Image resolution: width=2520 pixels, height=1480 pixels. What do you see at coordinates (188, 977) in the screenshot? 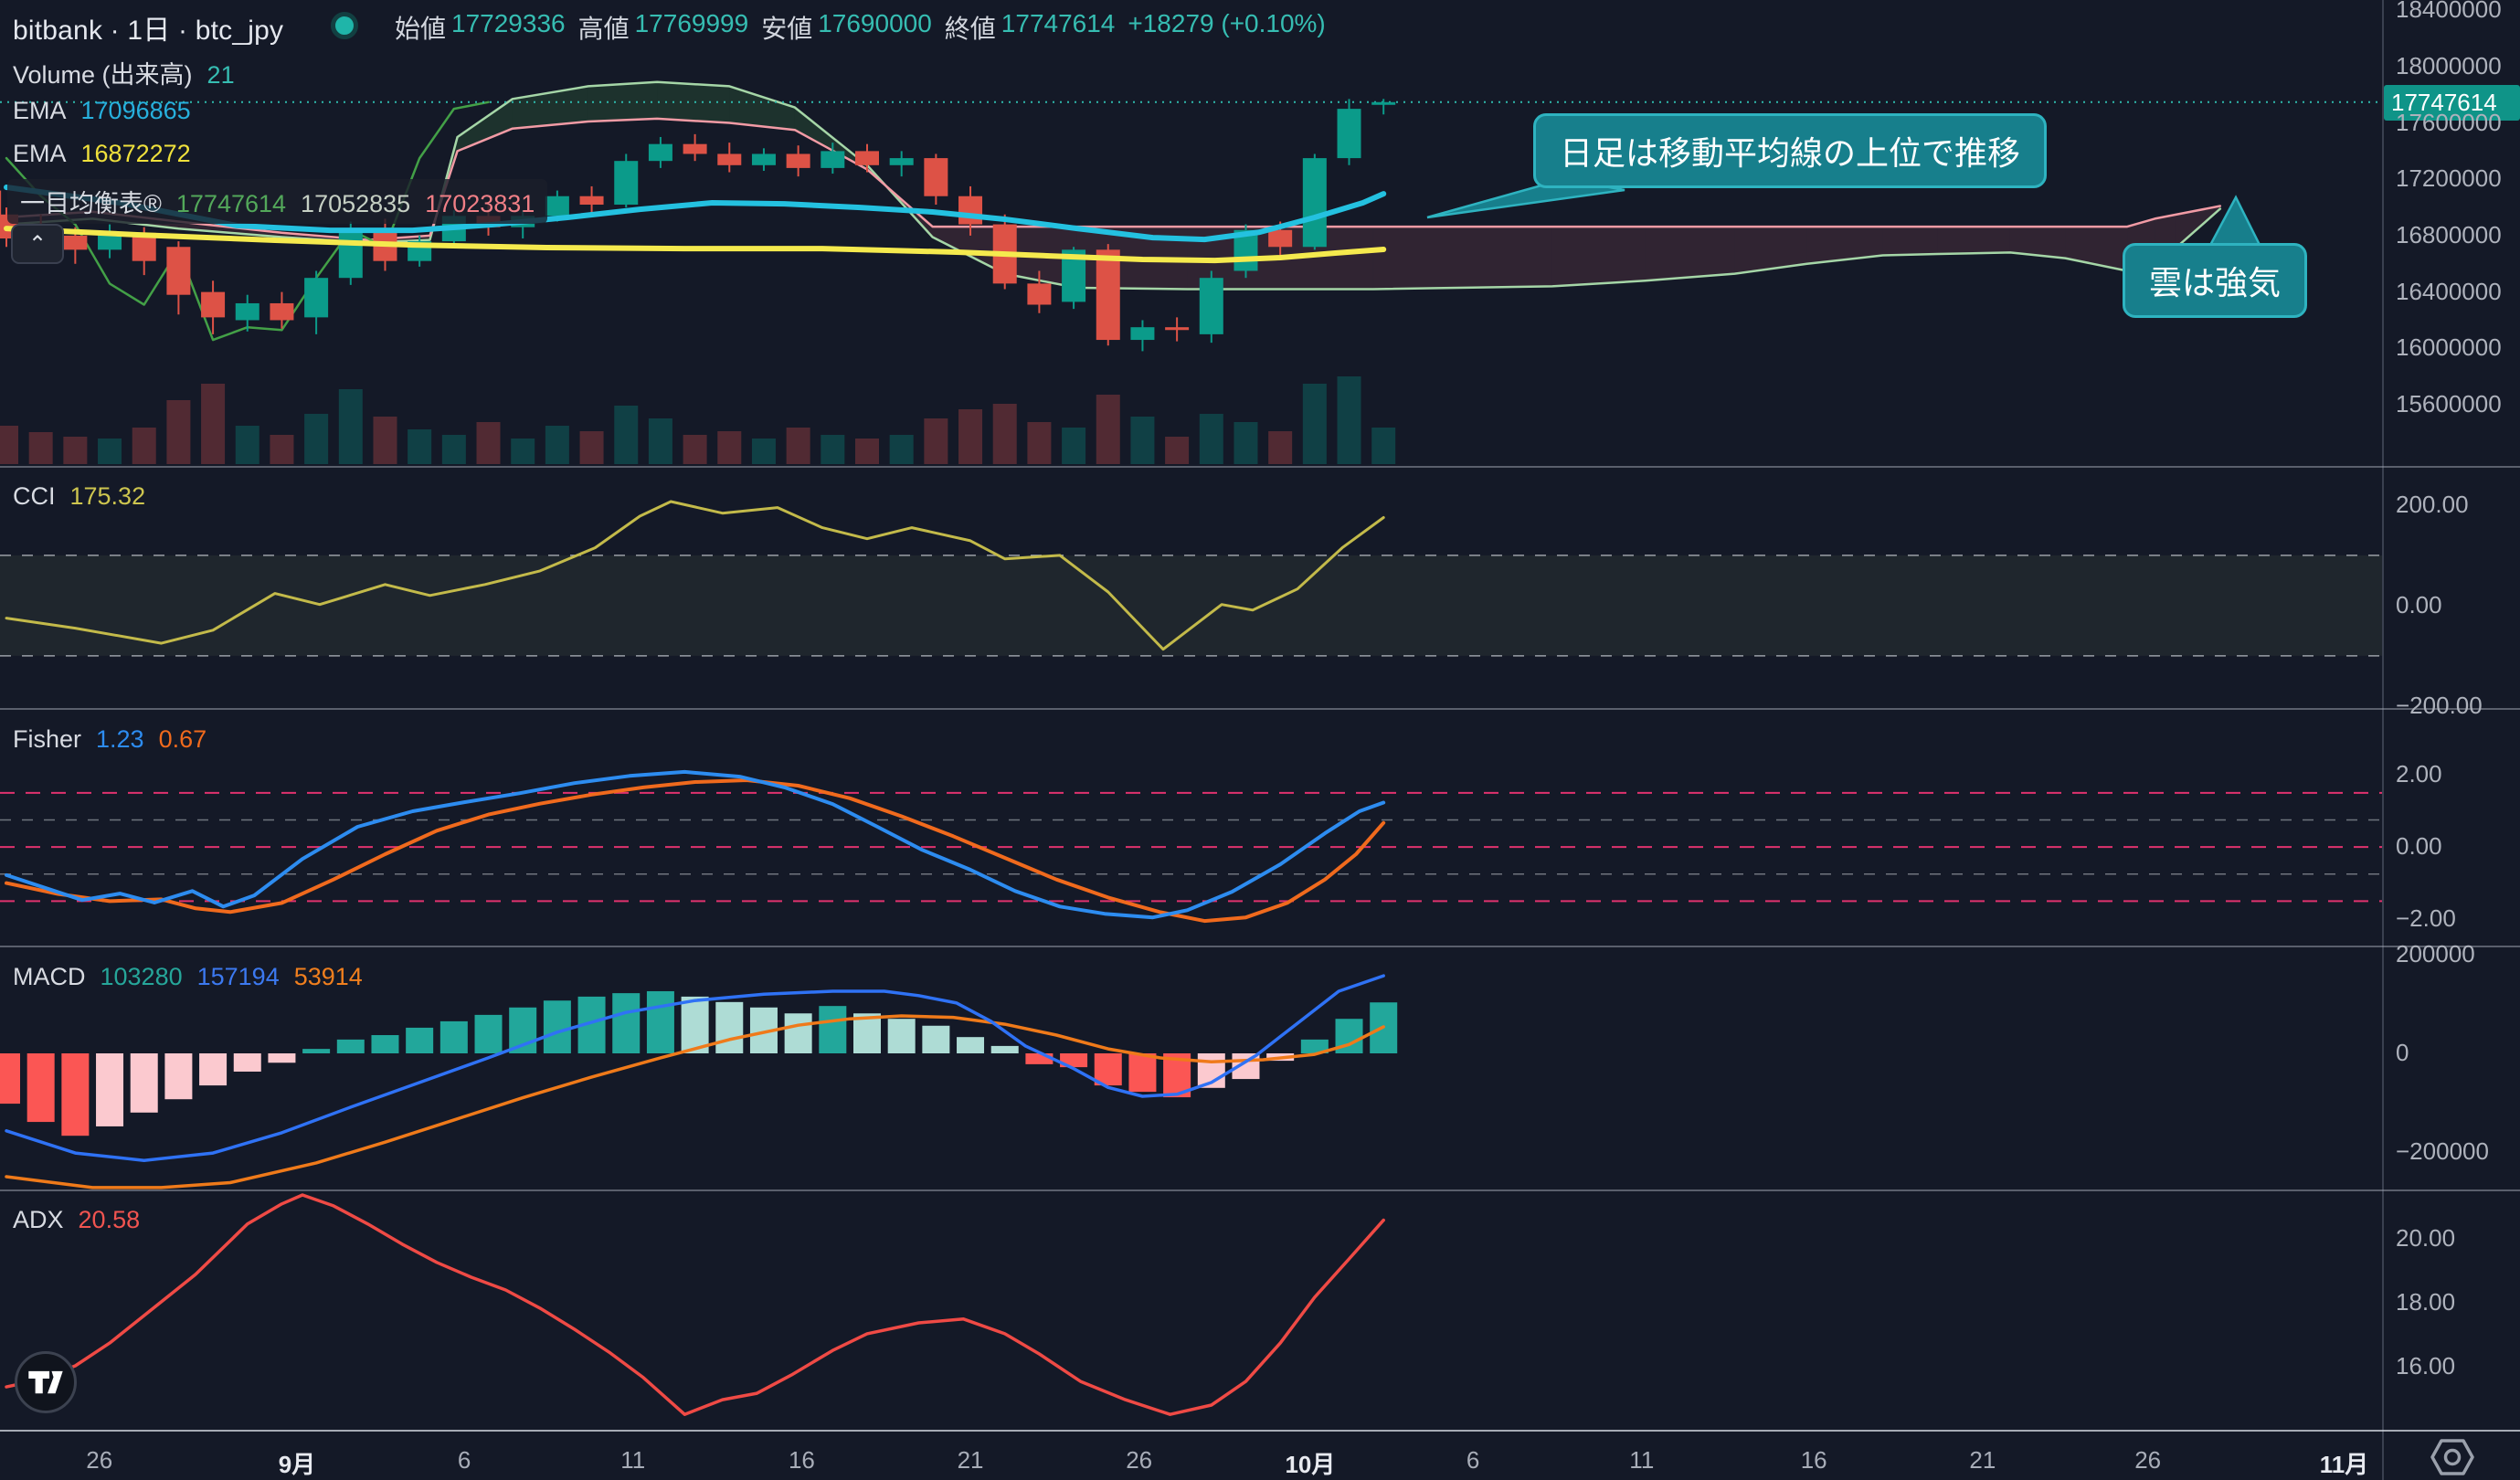
I see `macd-legend: MACD 103280 157194 53914` at bounding box center [188, 977].